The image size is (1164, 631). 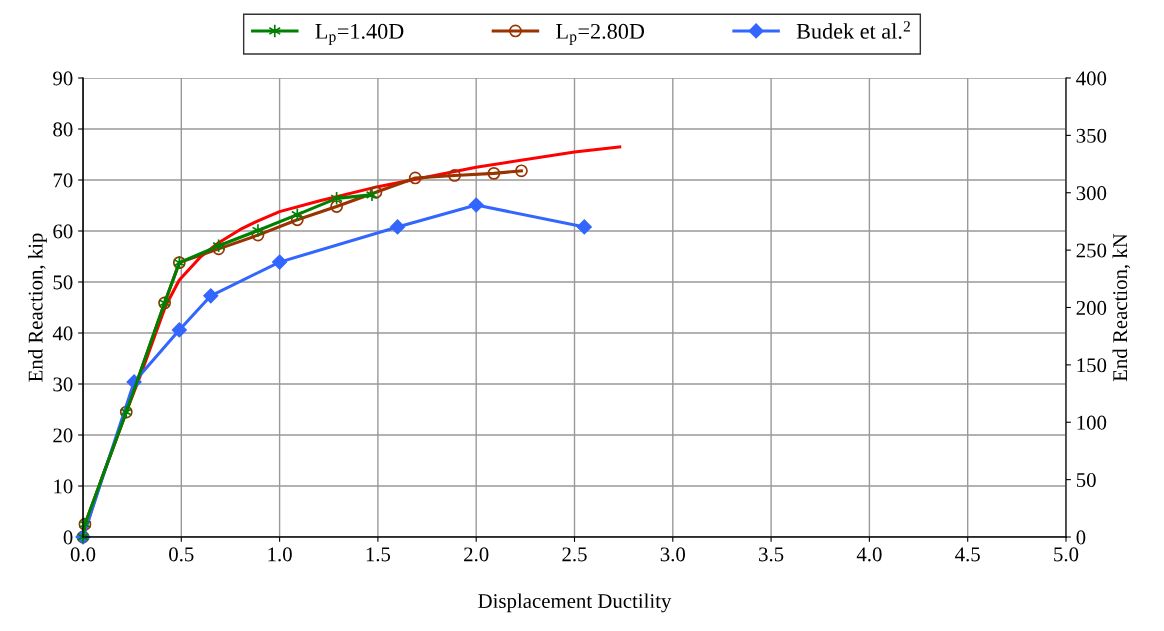 I want to click on legend-label: L$_{p}$=2.80D, so click(x=600, y=34).